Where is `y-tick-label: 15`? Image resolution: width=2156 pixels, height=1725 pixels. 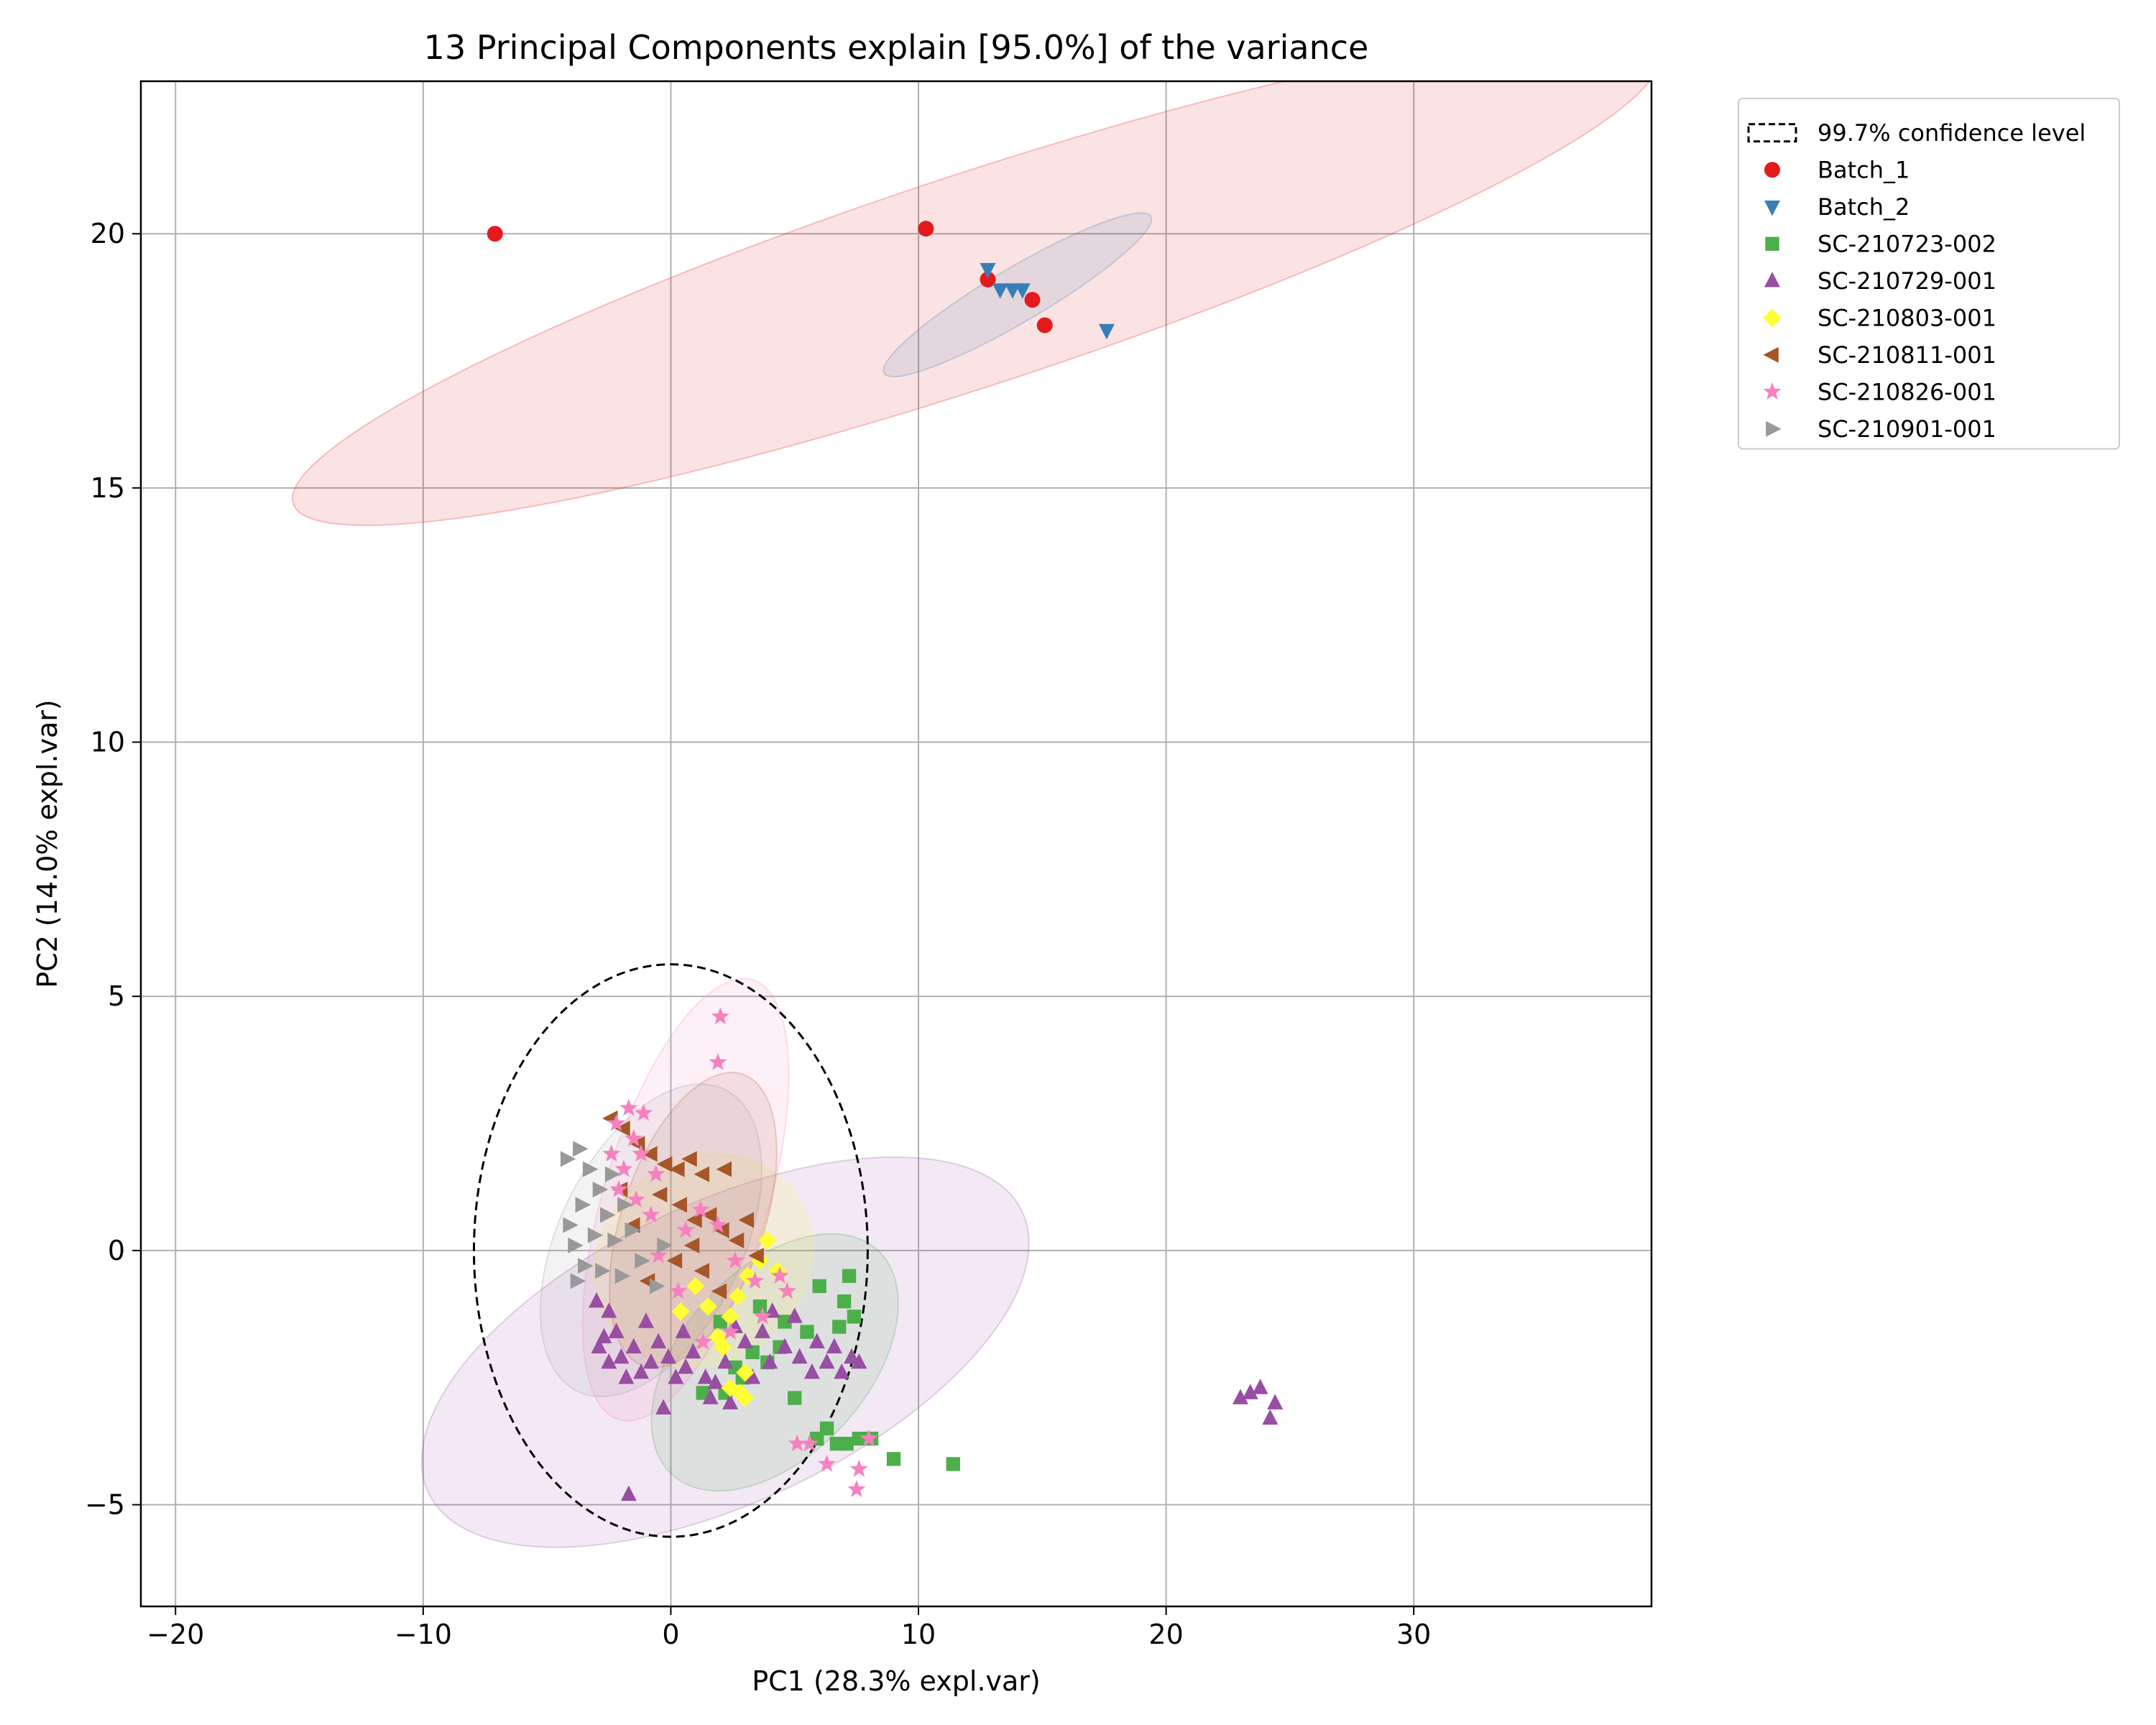 y-tick-label: 15 is located at coordinates (108, 488).